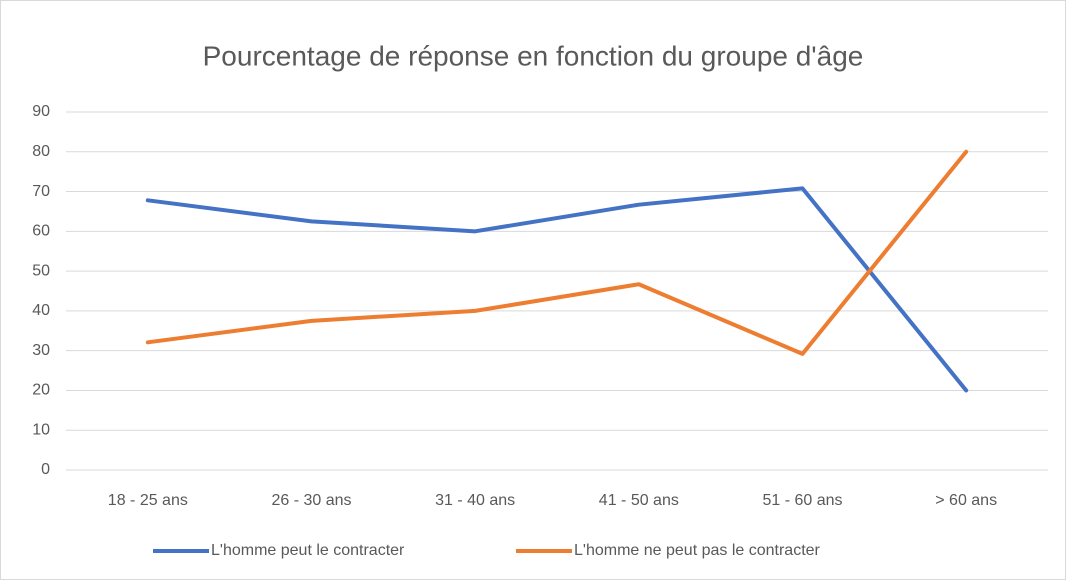 The width and height of the screenshot is (1066, 580). What do you see at coordinates (311, 500) in the screenshot?
I see `x-tick-label: 26 - 30 ans` at bounding box center [311, 500].